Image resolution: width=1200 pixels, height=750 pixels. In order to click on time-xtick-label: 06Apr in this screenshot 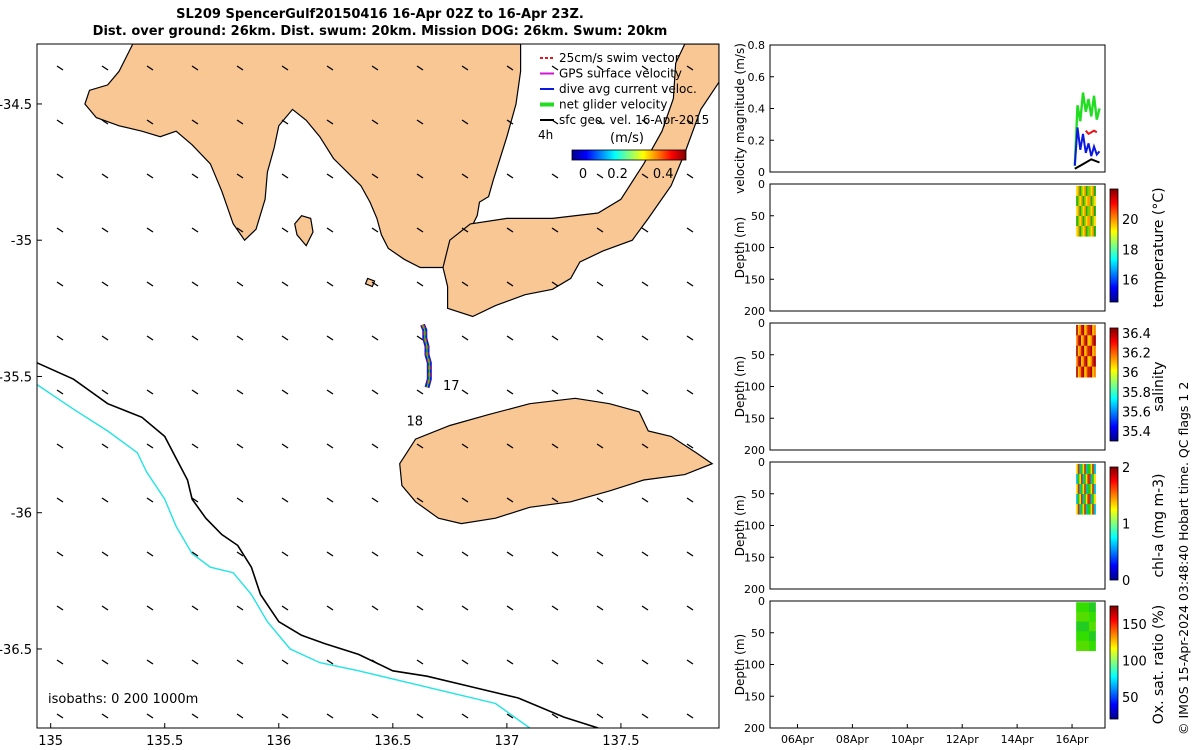, I will do `click(798, 739)`.